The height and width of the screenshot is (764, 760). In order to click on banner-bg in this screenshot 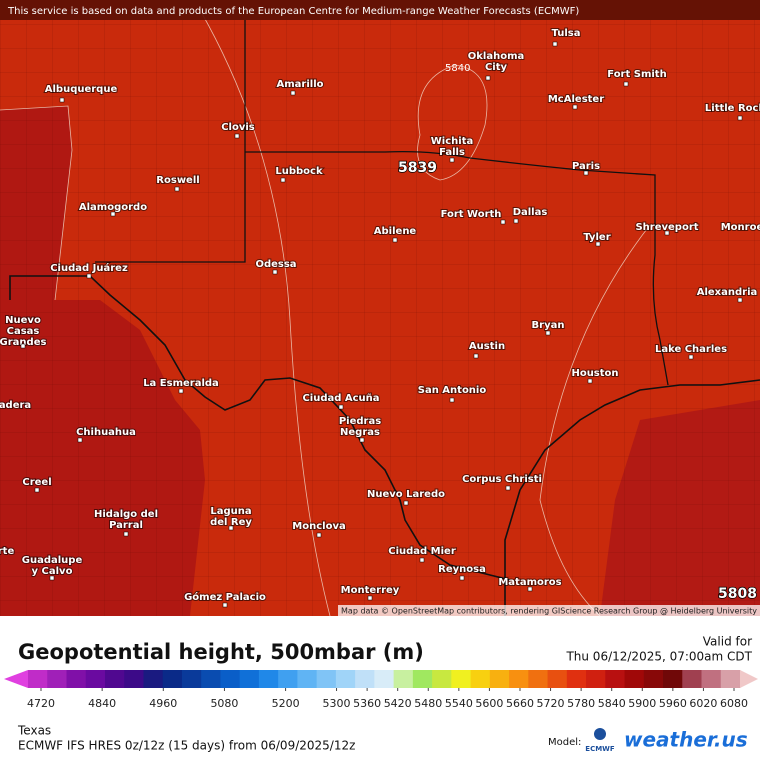, I will do `click(380, 10)`.